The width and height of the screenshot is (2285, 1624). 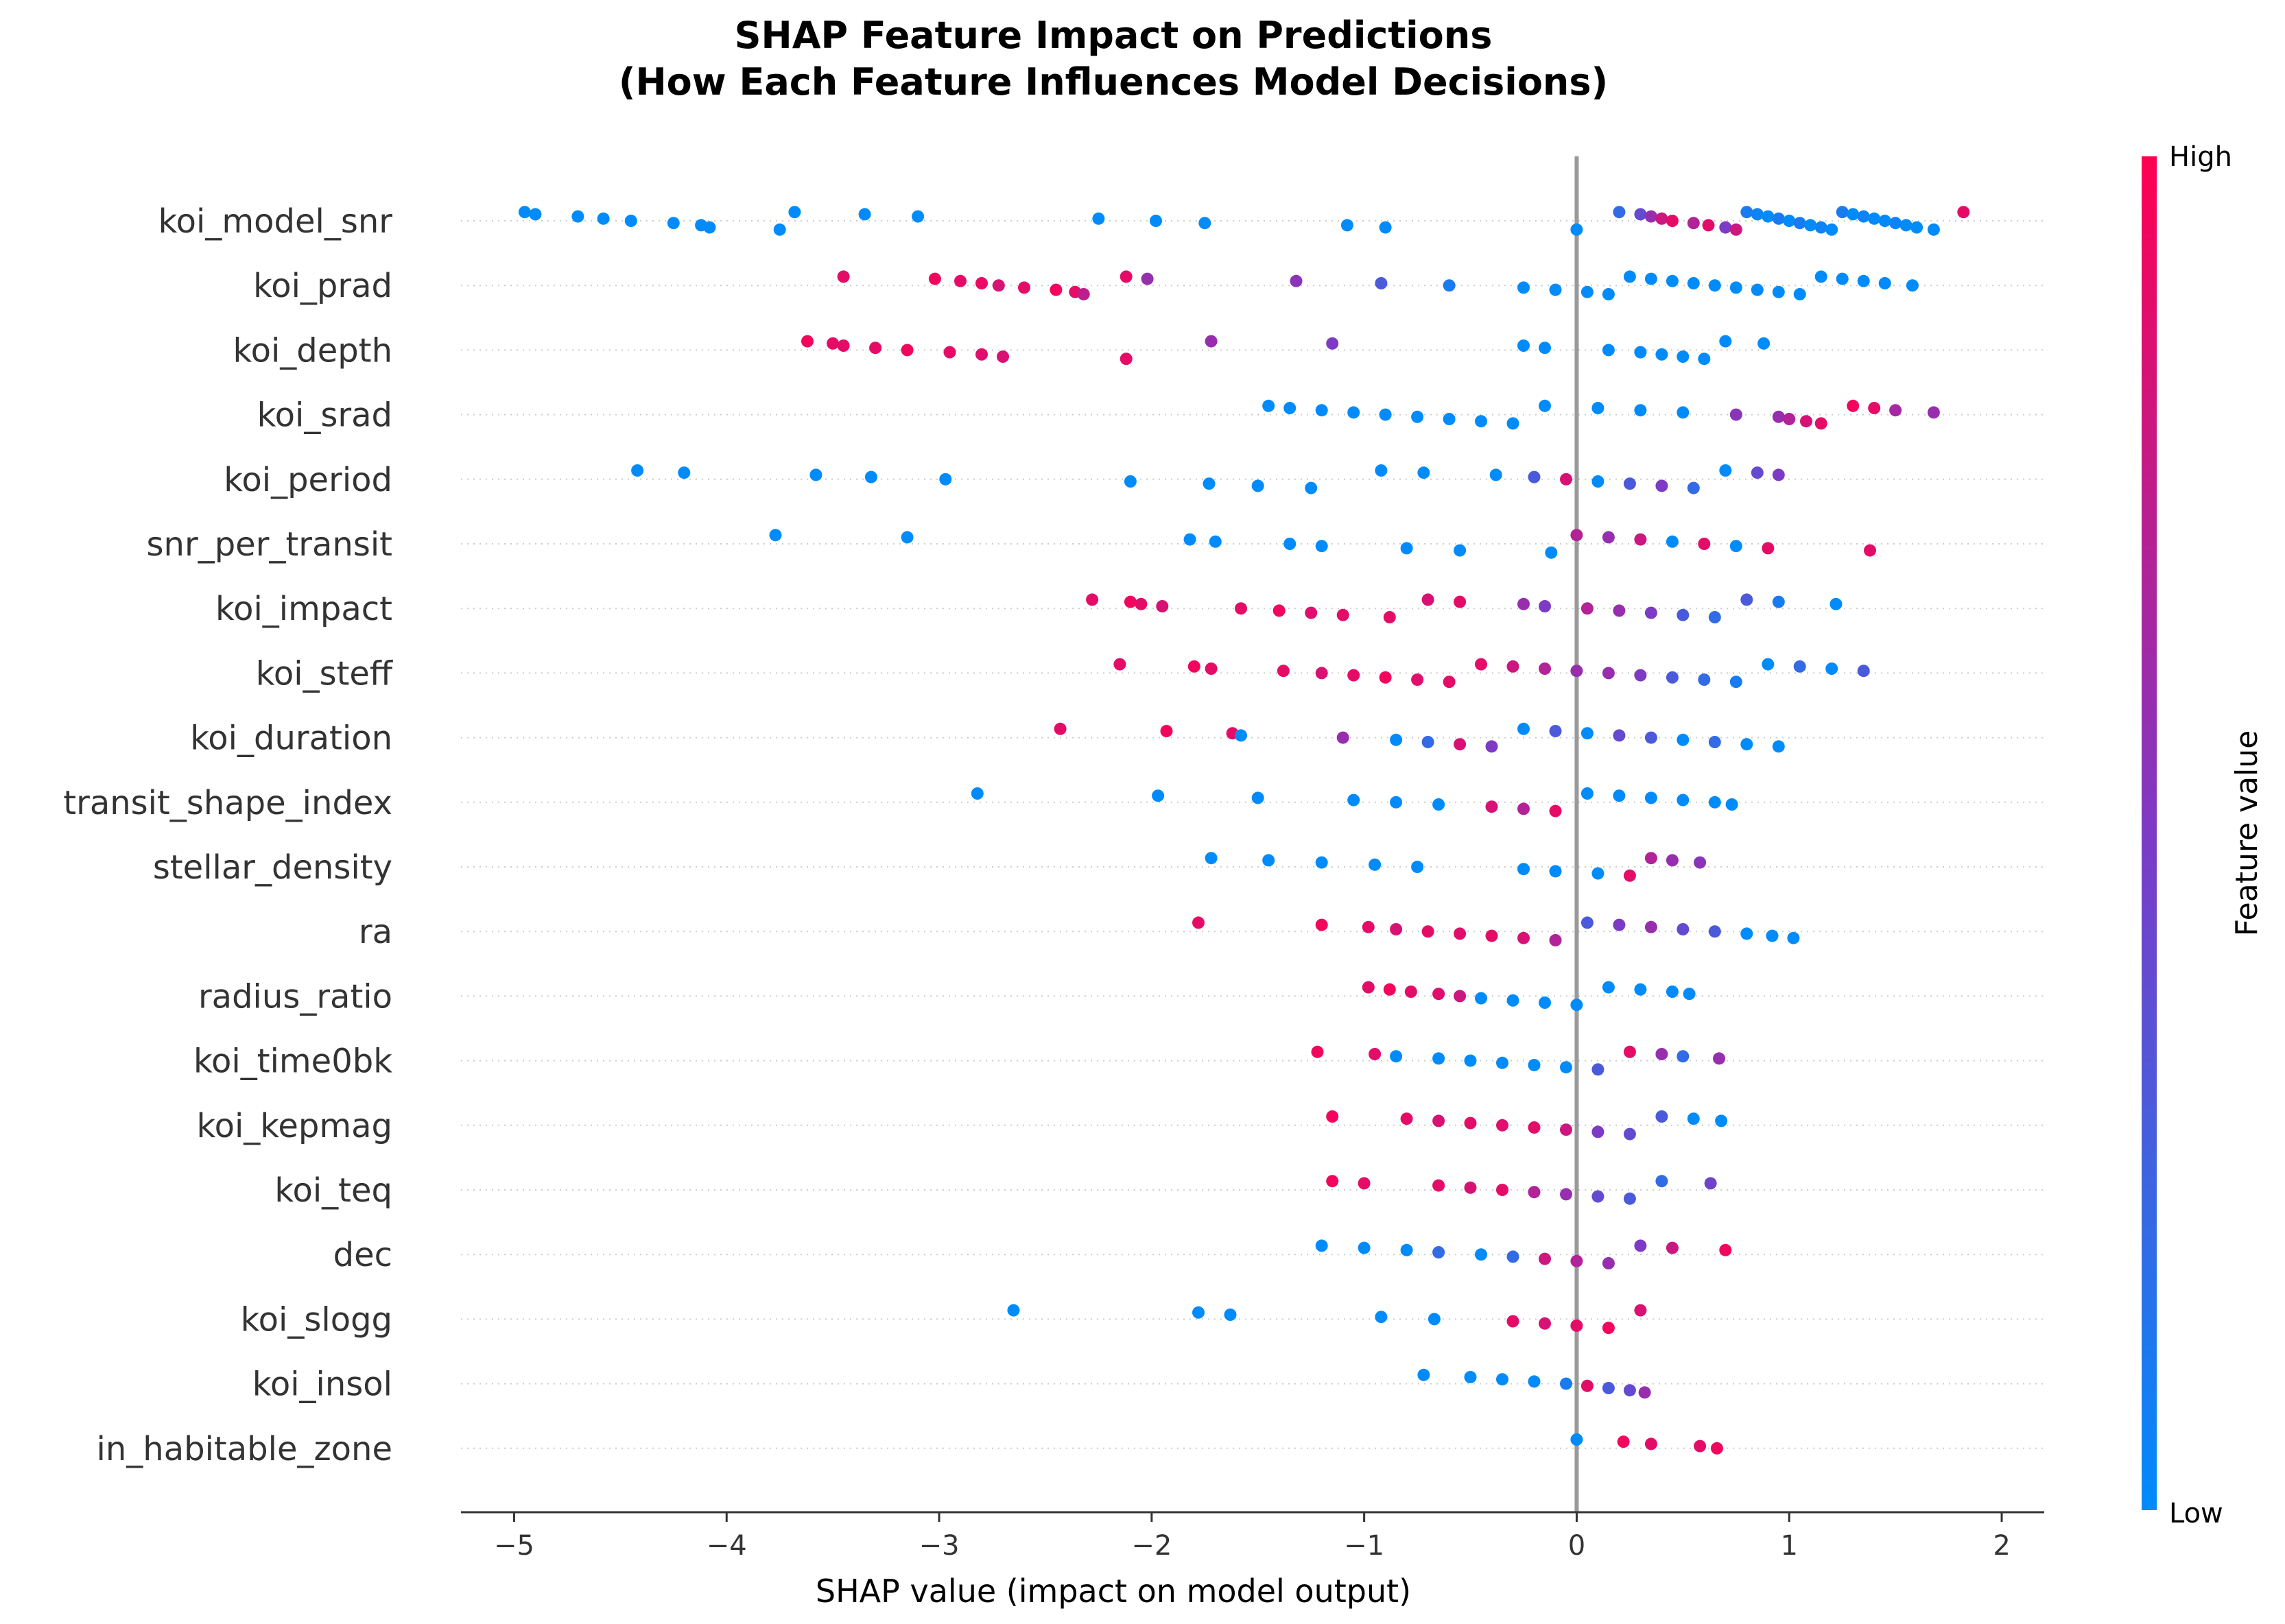 What do you see at coordinates (322, 286) in the screenshot?
I see `feature-label: koi_prad` at bounding box center [322, 286].